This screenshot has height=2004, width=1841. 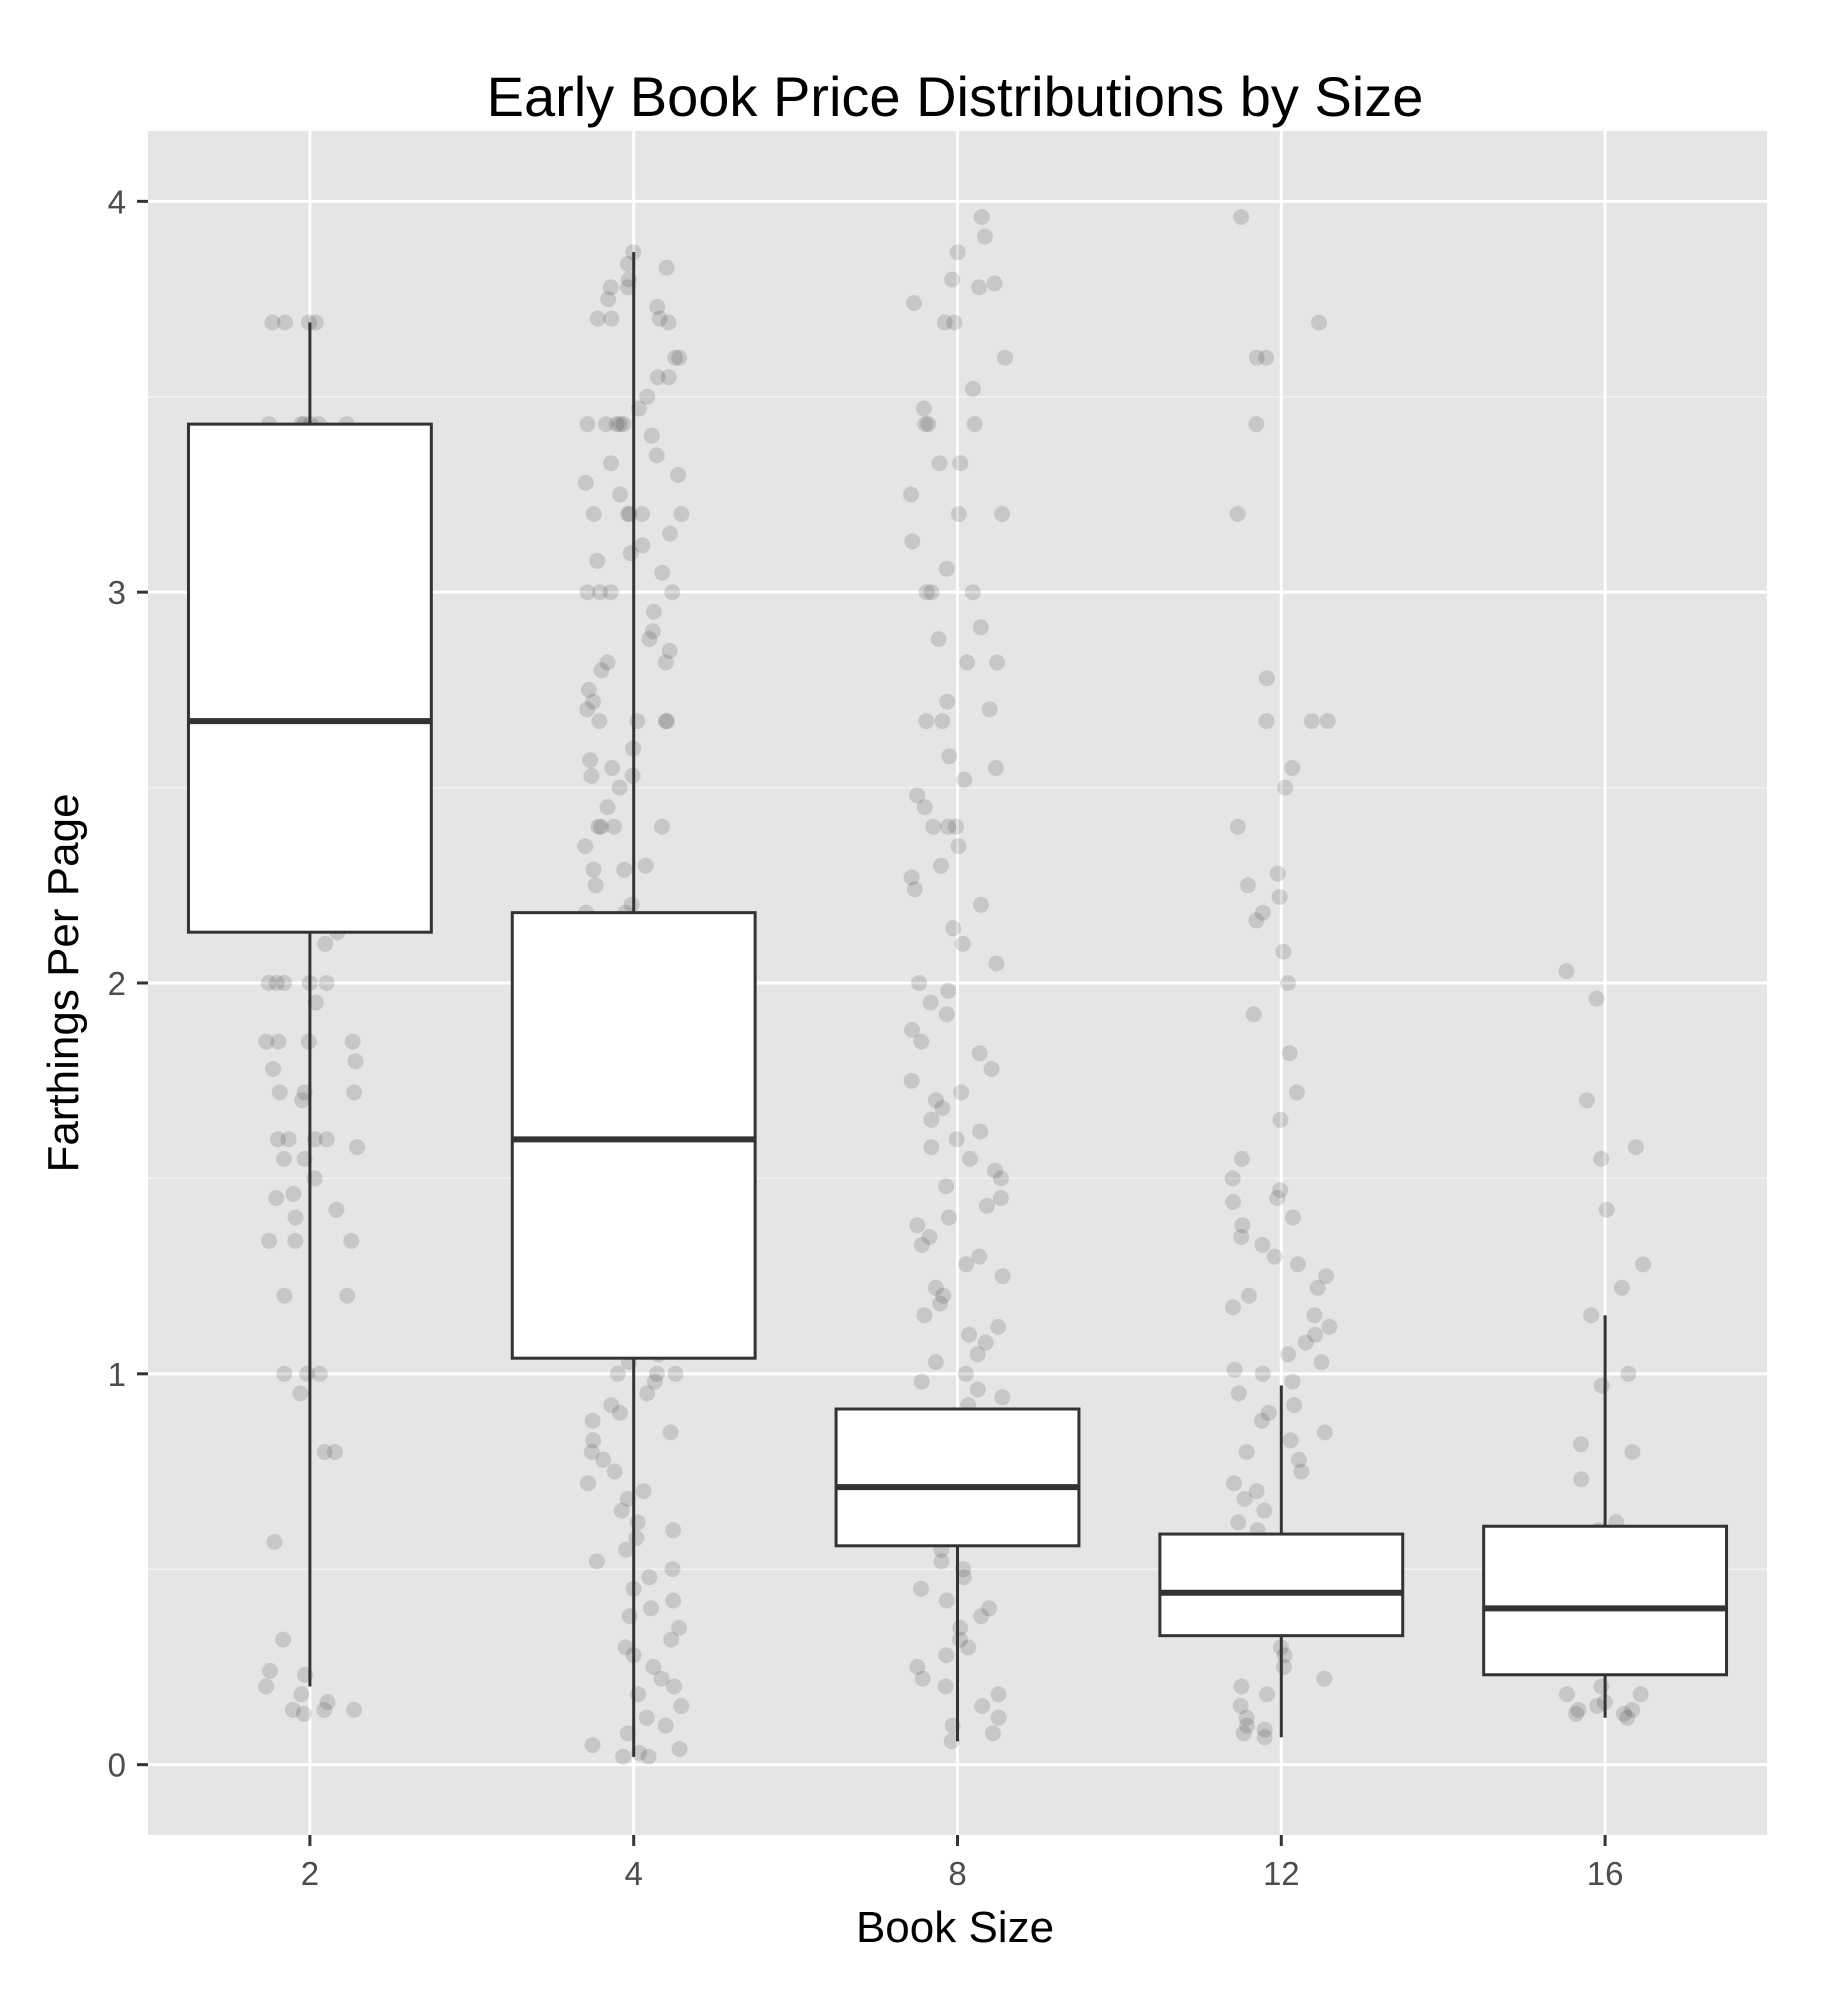 I want to click on y-axis-label: Farthings Per Page, so click(x=63, y=982).